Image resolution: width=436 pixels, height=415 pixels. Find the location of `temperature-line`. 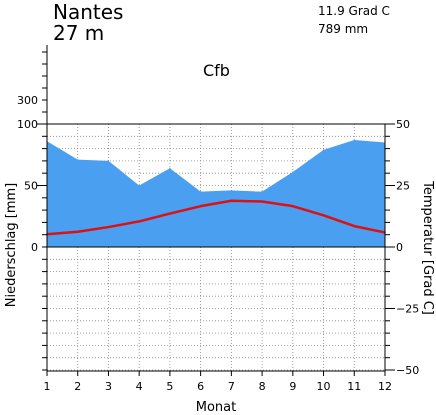

temperature-line is located at coordinates (216, 217).